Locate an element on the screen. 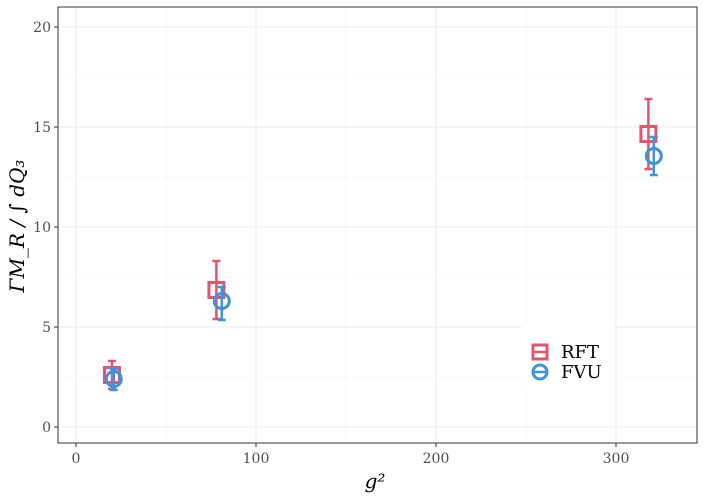 Image resolution: width=705 pixels, height=498 pixels. y-tick-label: 10 is located at coordinates (42, 228).